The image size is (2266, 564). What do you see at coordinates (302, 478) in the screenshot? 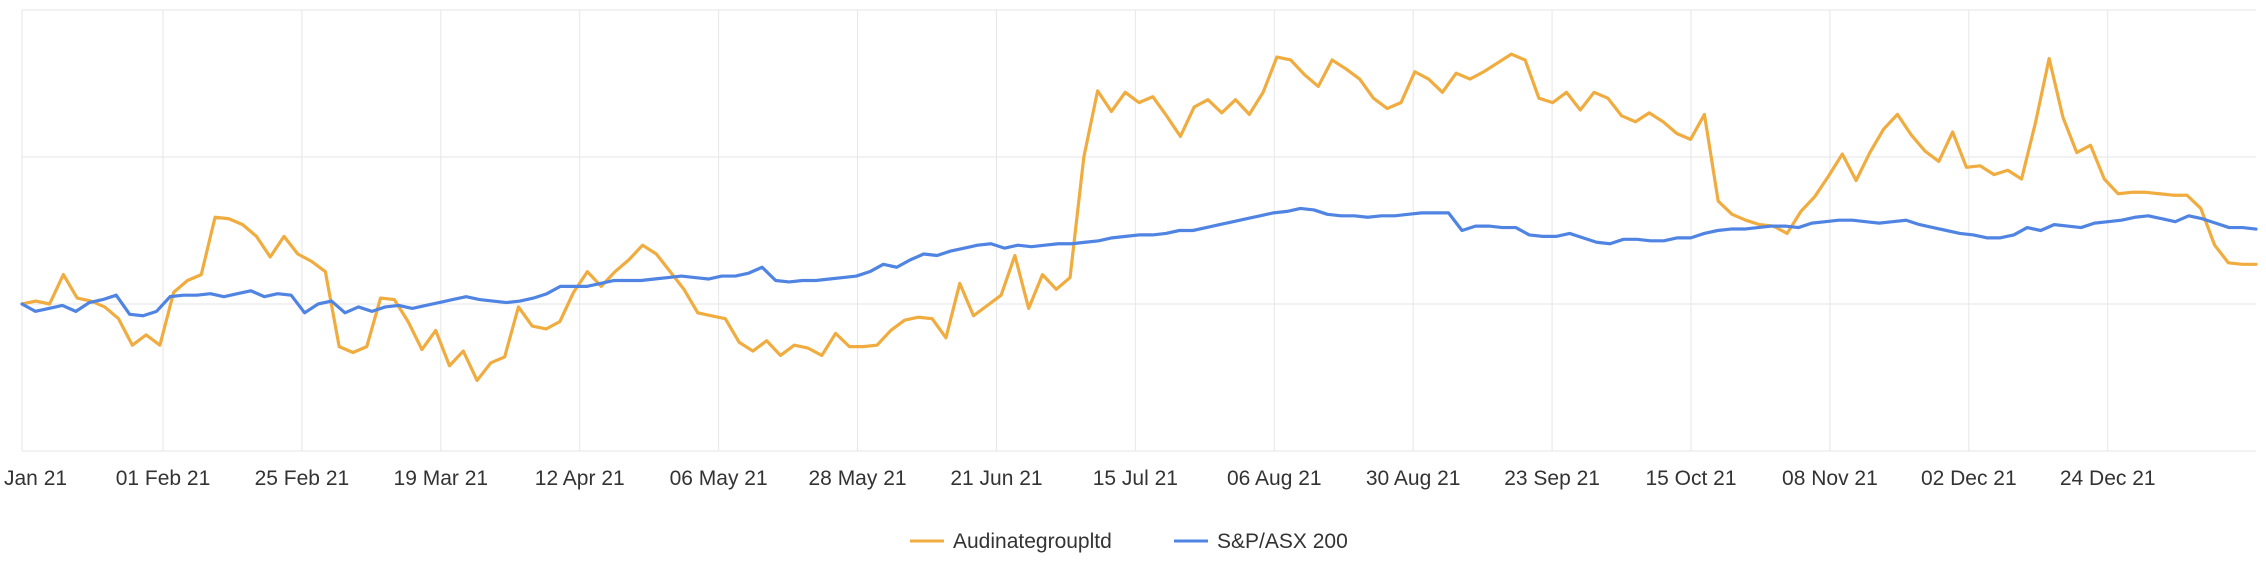
I see `x-tick-label: 25 Feb 21` at bounding box center [302, 478].